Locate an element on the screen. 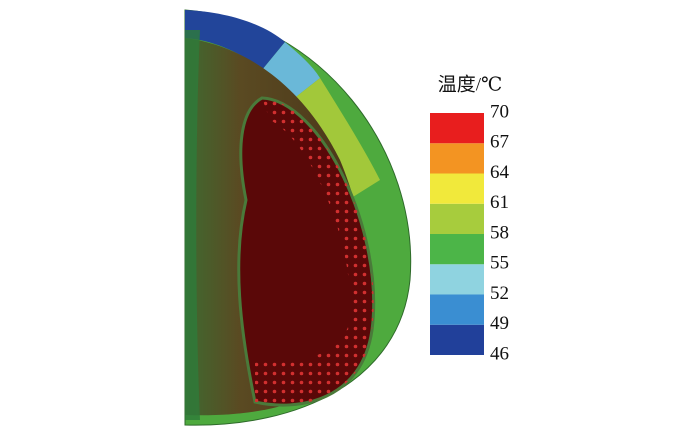  colorbar-tick-label: 46 is located at coordinates (499, 353).